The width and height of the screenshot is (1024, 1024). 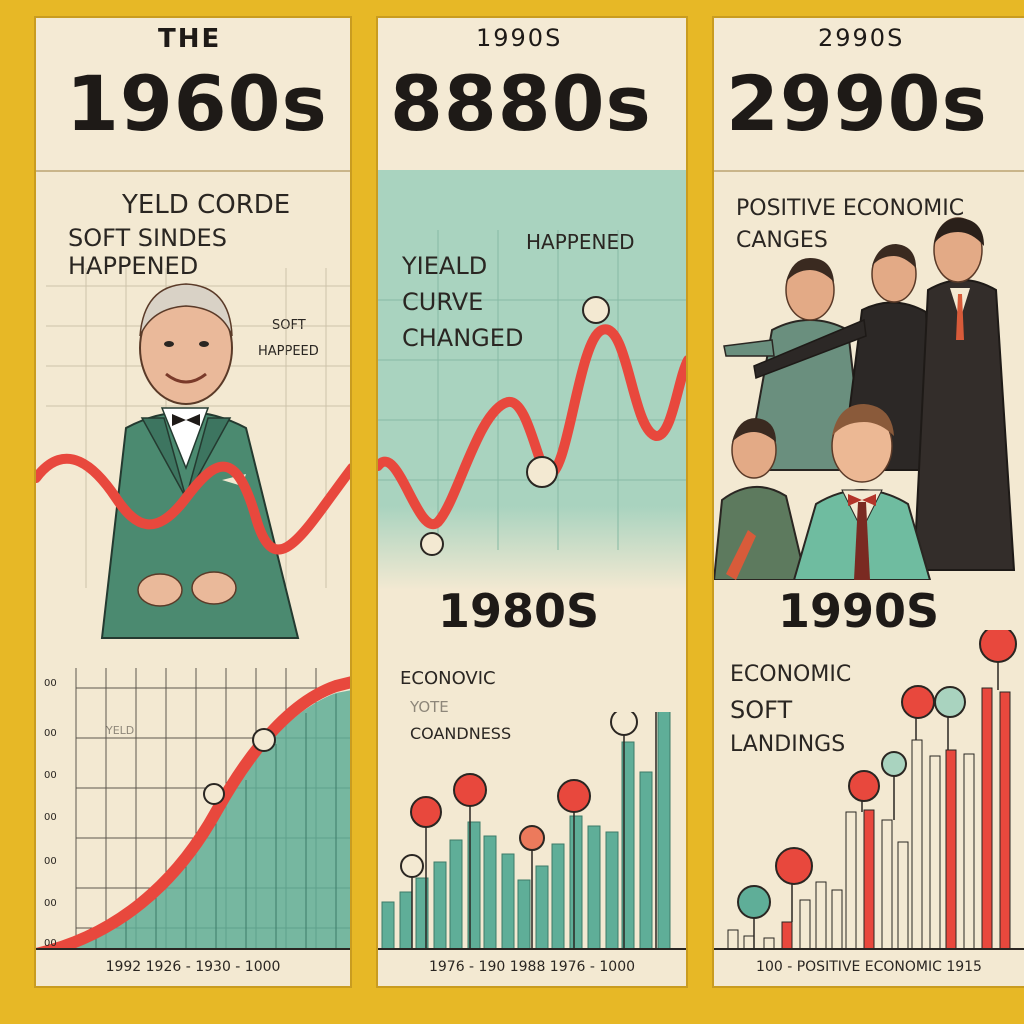 I want to click on axis-label: YELD, so click(x=120, y=730).